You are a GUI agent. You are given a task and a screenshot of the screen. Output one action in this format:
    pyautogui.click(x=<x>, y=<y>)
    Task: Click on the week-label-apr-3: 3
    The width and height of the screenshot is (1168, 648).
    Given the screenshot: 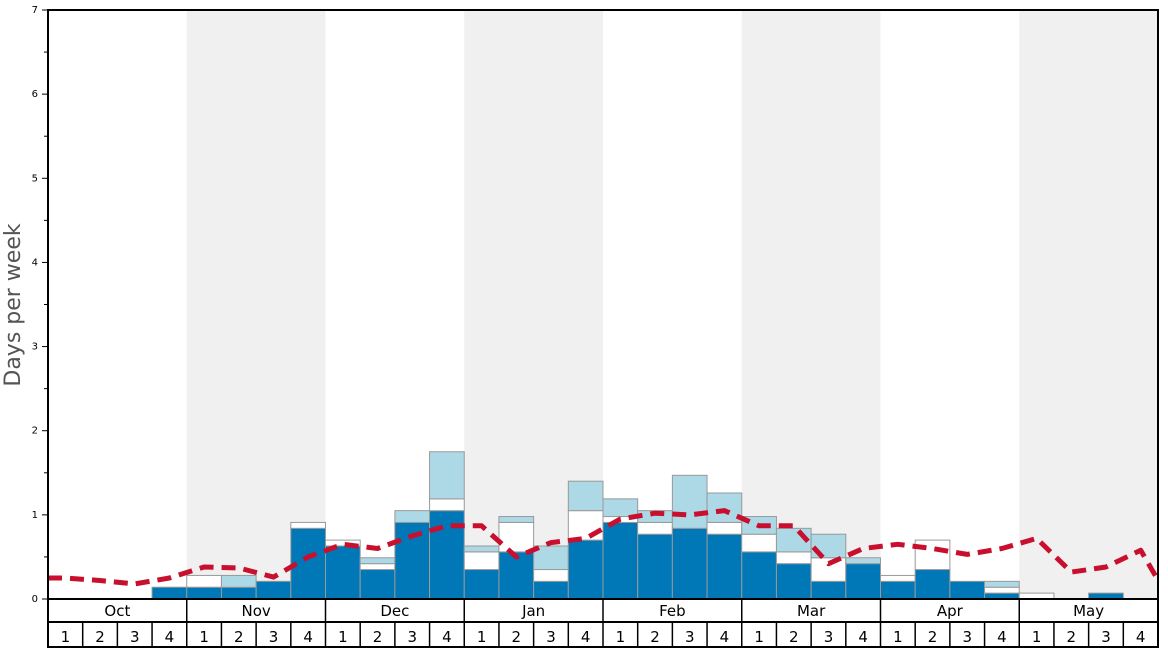 What is the action you would take?
    pyautogui.click(x=967, y=637)
    